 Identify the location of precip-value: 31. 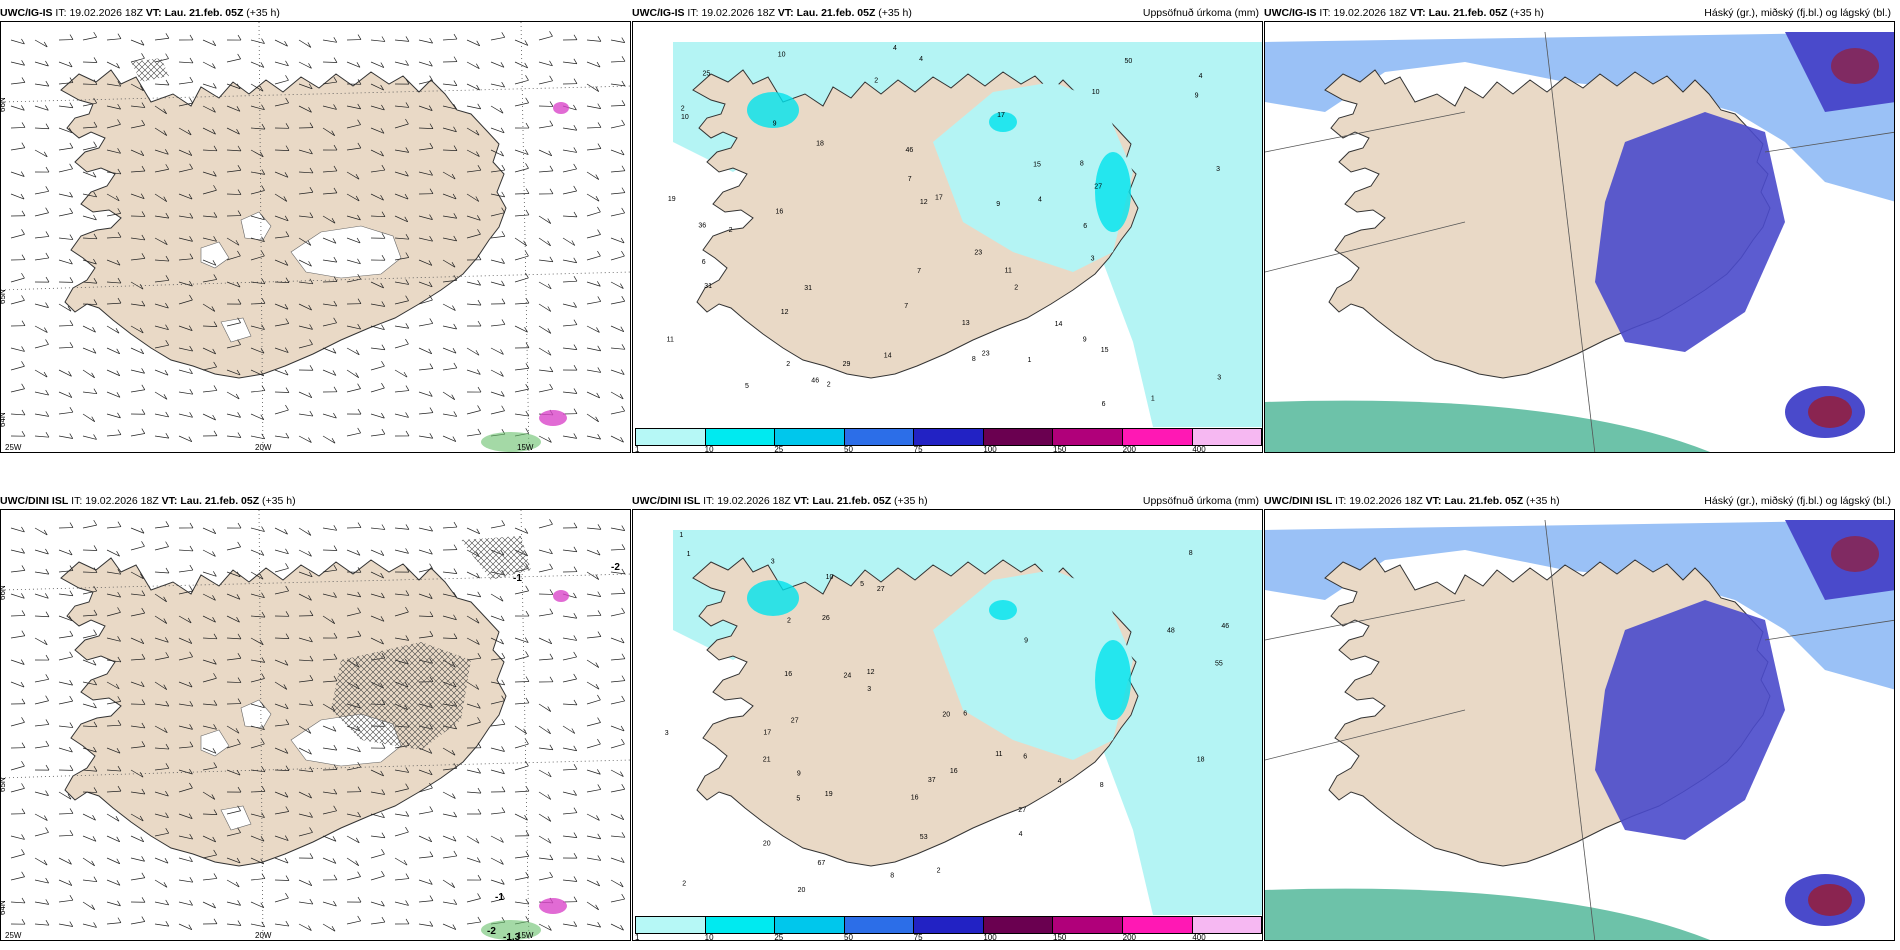
(708, 286).